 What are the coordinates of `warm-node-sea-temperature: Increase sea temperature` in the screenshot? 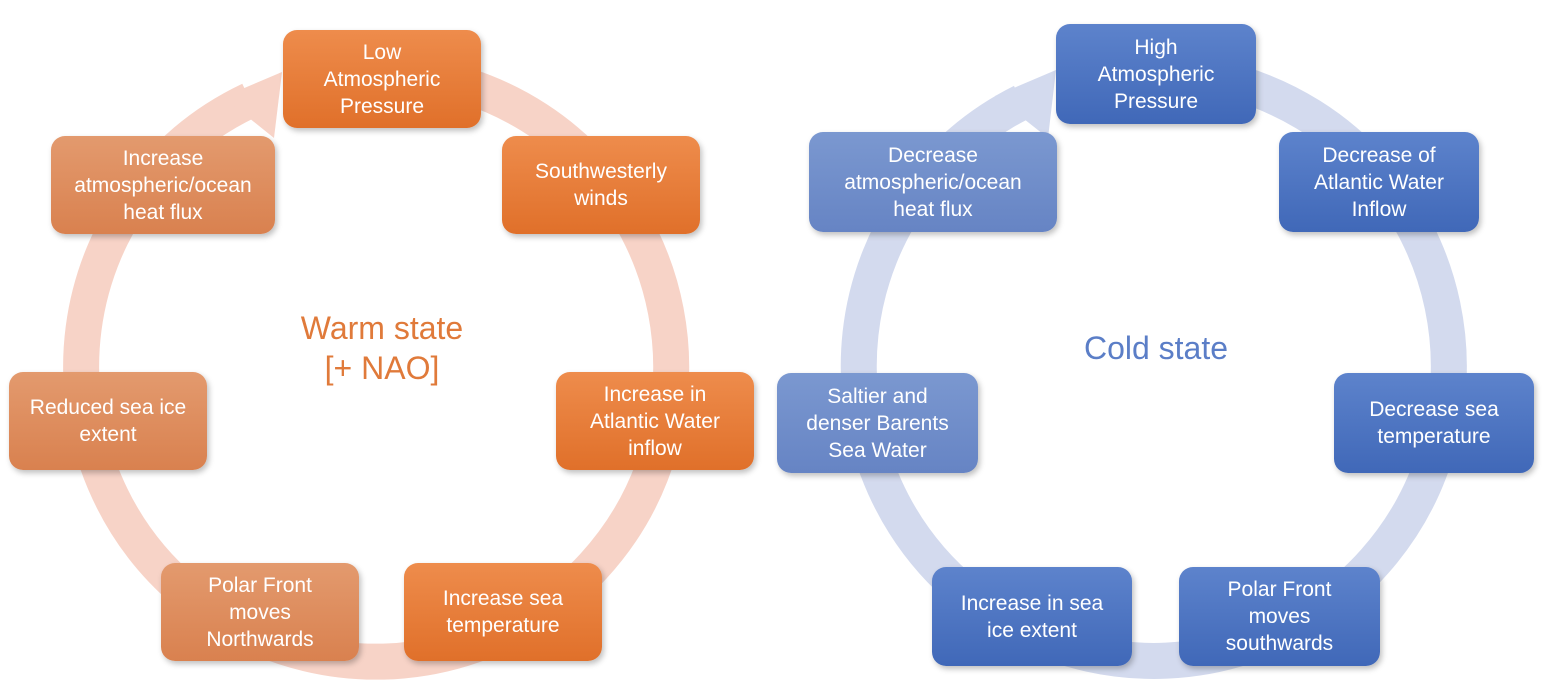 It's located at (503, 612).